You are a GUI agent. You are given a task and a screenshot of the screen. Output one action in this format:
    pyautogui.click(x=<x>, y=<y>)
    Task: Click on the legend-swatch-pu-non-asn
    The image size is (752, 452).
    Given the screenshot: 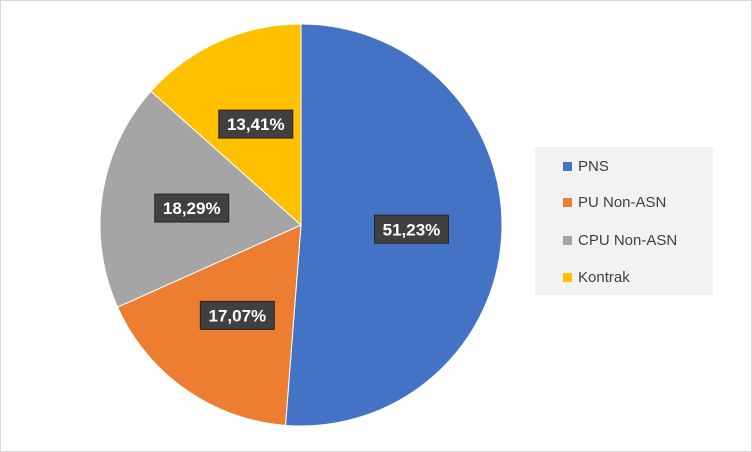 What is the action you would take?
    pyautogui.click(x=567, y=202)
    